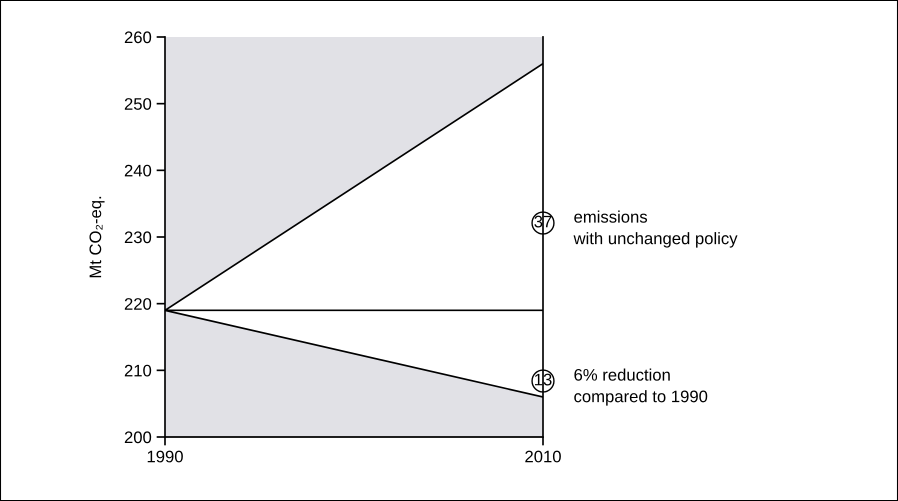 This screenshot has height=501, width=898. Describe the element at coordinates (138, 304) in the screenshot. I see `y-tick-label: 220` at that location.